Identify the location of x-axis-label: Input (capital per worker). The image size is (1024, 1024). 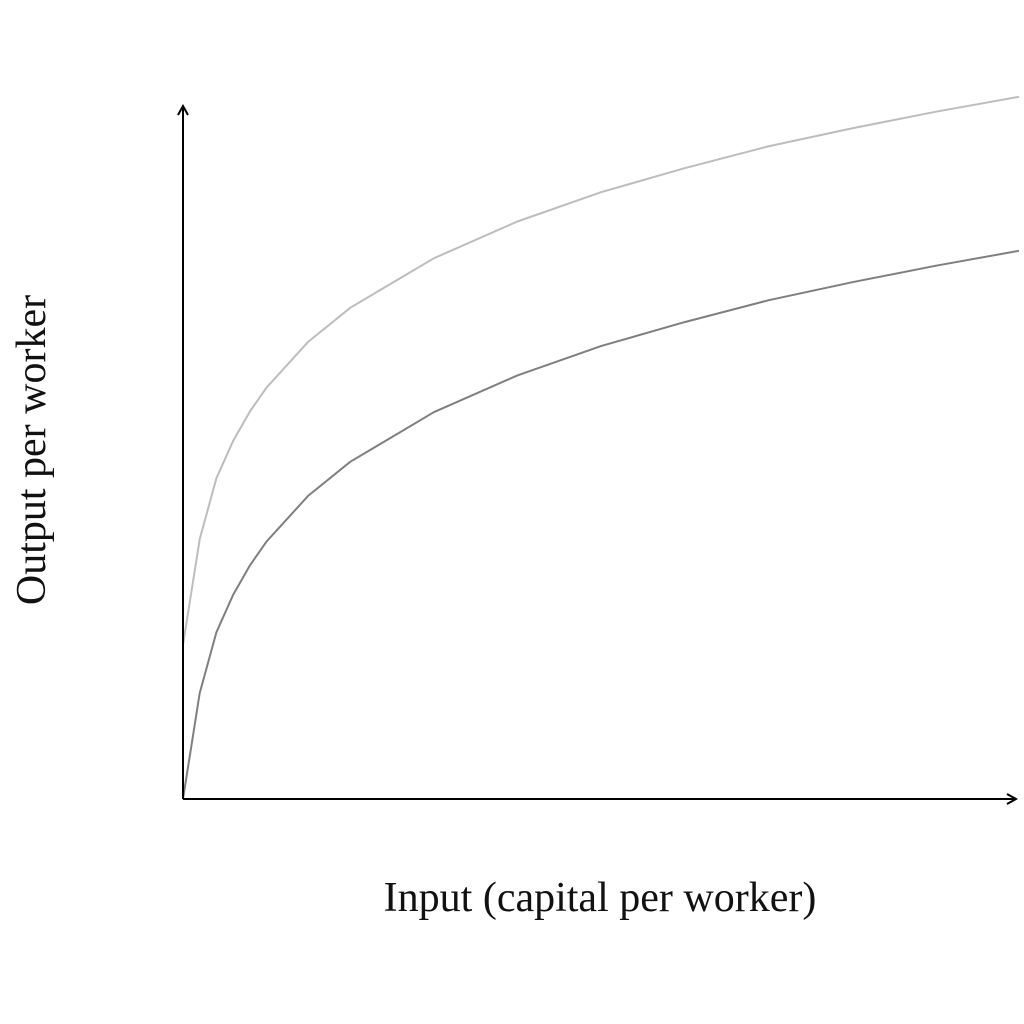
(600, 898).